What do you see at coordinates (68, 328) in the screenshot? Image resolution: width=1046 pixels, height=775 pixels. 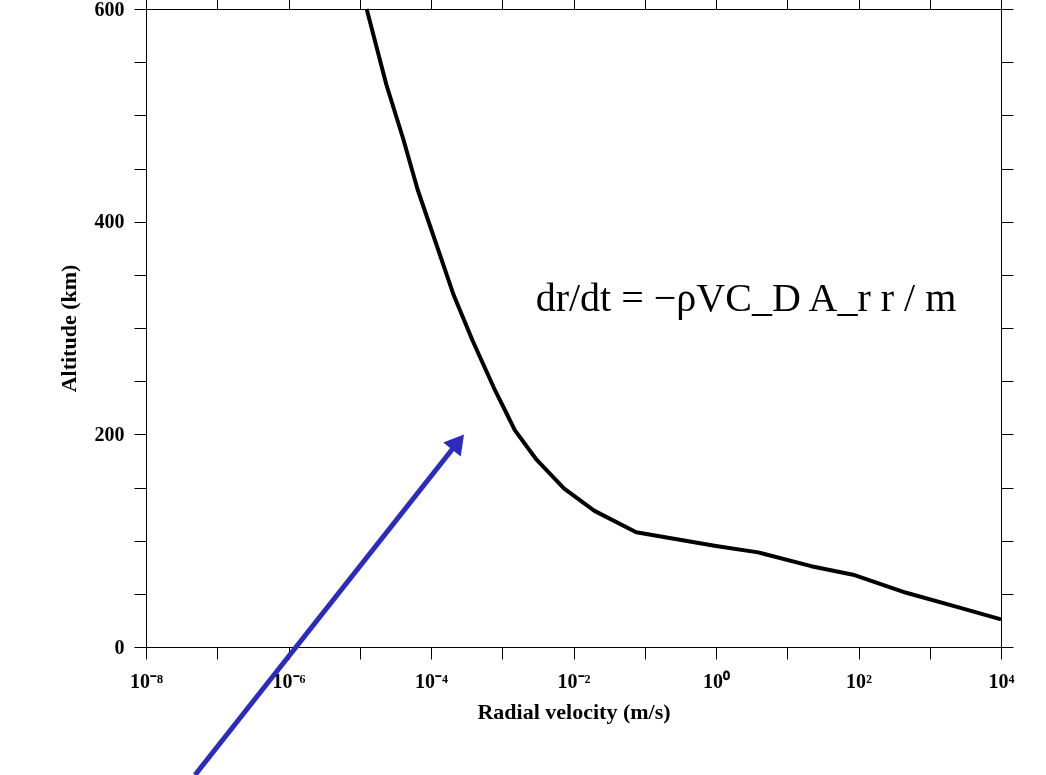 I see `y-axis-title: Altitude (km)` at bounding box center [68, 328].